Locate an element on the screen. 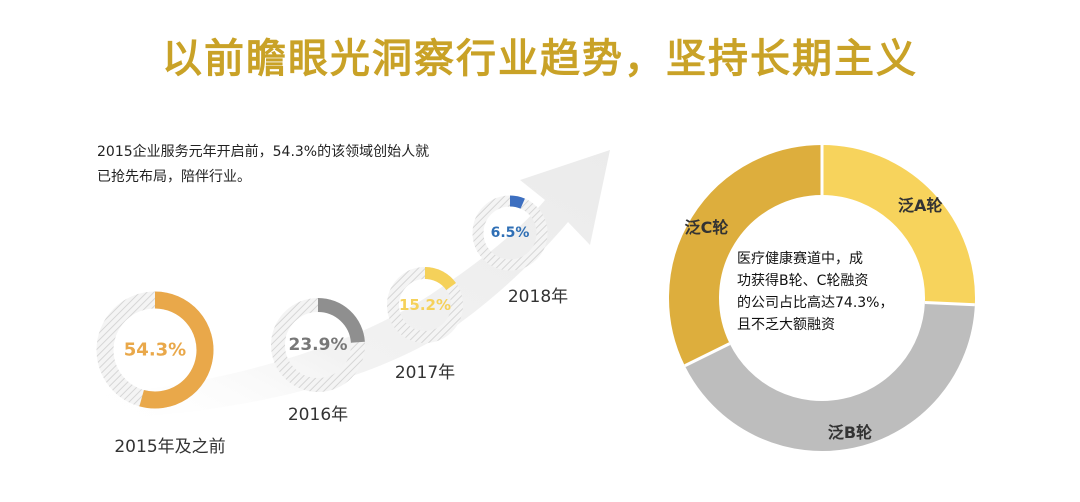 The image size is (1080, 502). year-label: 2017年 is located at coordinates (425, 373).